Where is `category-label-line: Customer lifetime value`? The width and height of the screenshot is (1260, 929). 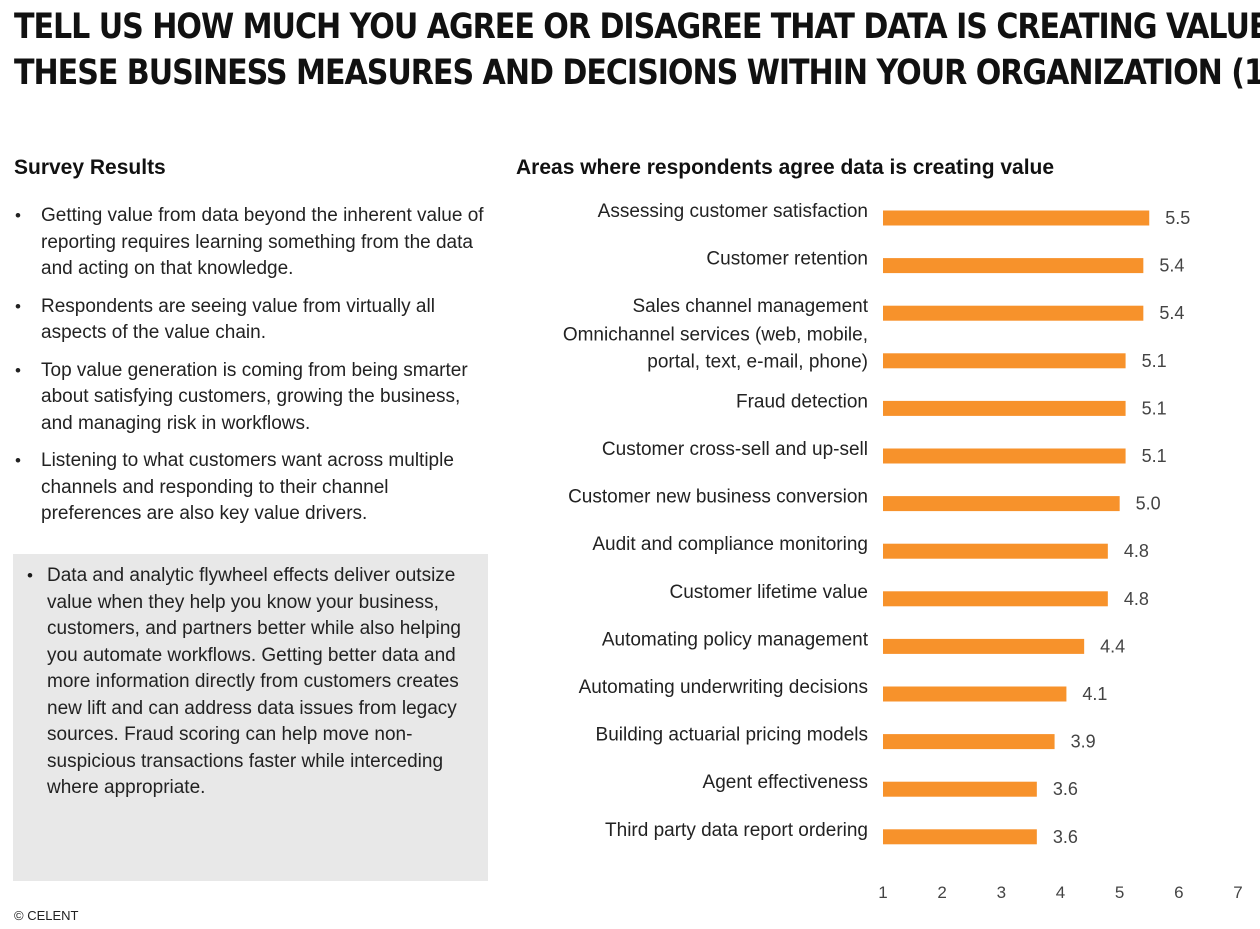 category-label-line: Customer lifetime value is located at coordinates (768, 592).